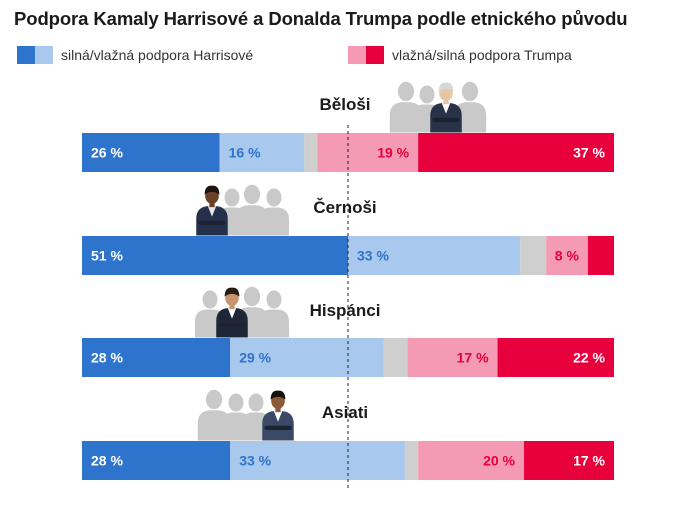  I want to click on category-label: Černoši, so click(344, 207).